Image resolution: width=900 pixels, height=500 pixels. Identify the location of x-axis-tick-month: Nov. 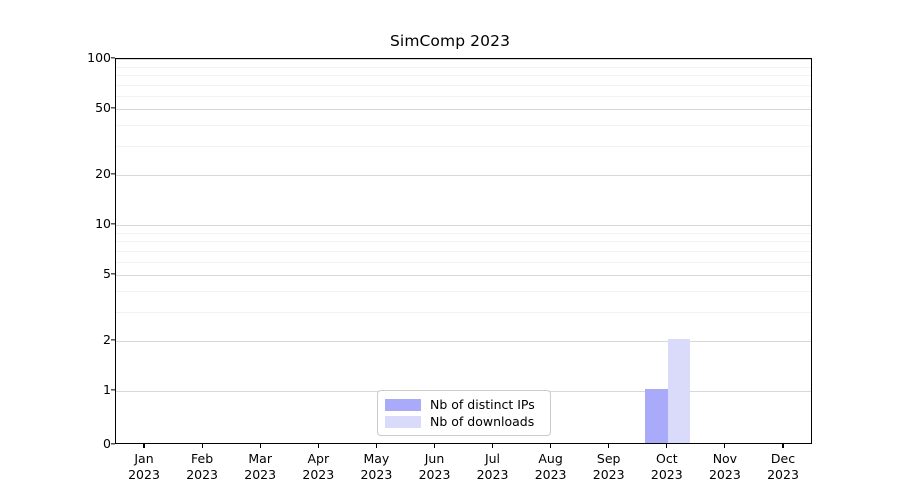
(725, 458).